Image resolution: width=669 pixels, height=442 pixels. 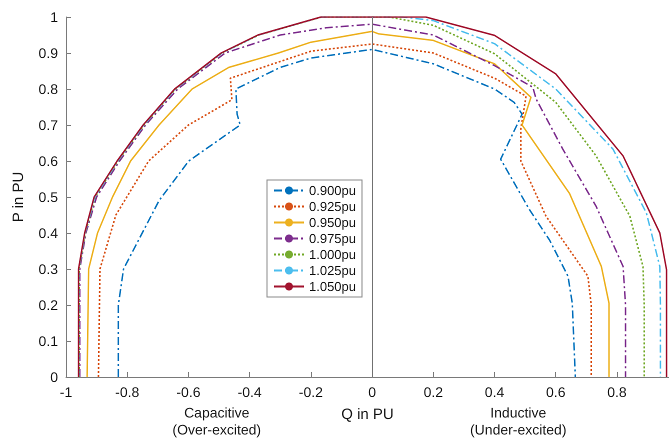 What do you see at coordinates (217, 421) in the screenshot?
I see `text: Capacitive (Over-excited)` at bounding box center [217, 421].